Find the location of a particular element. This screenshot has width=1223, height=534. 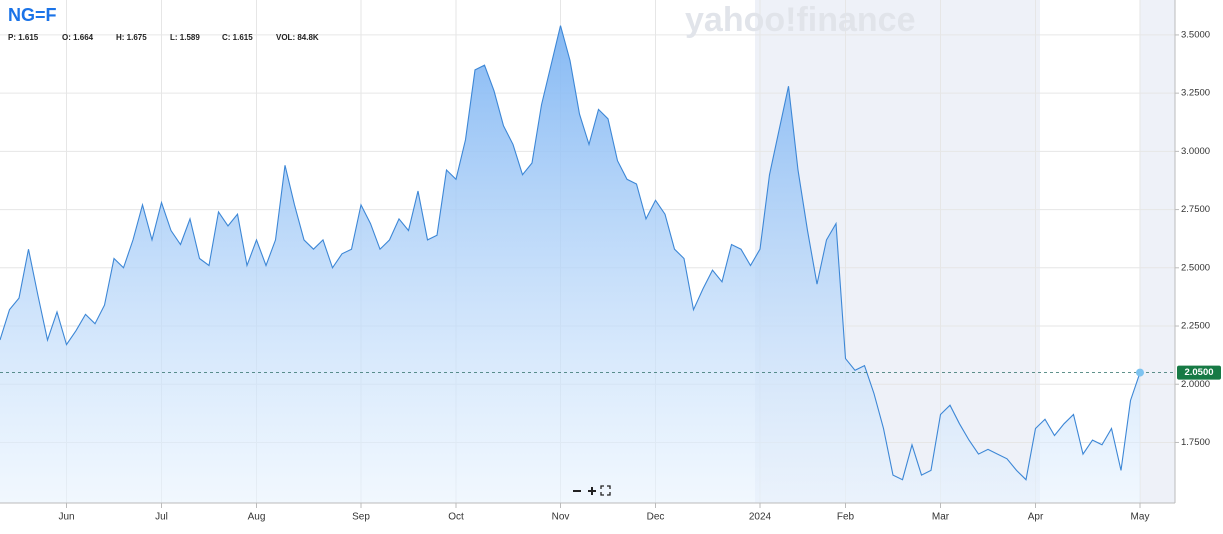

y-tick-label: 1.7500 is located at coordinates (1195, 442).